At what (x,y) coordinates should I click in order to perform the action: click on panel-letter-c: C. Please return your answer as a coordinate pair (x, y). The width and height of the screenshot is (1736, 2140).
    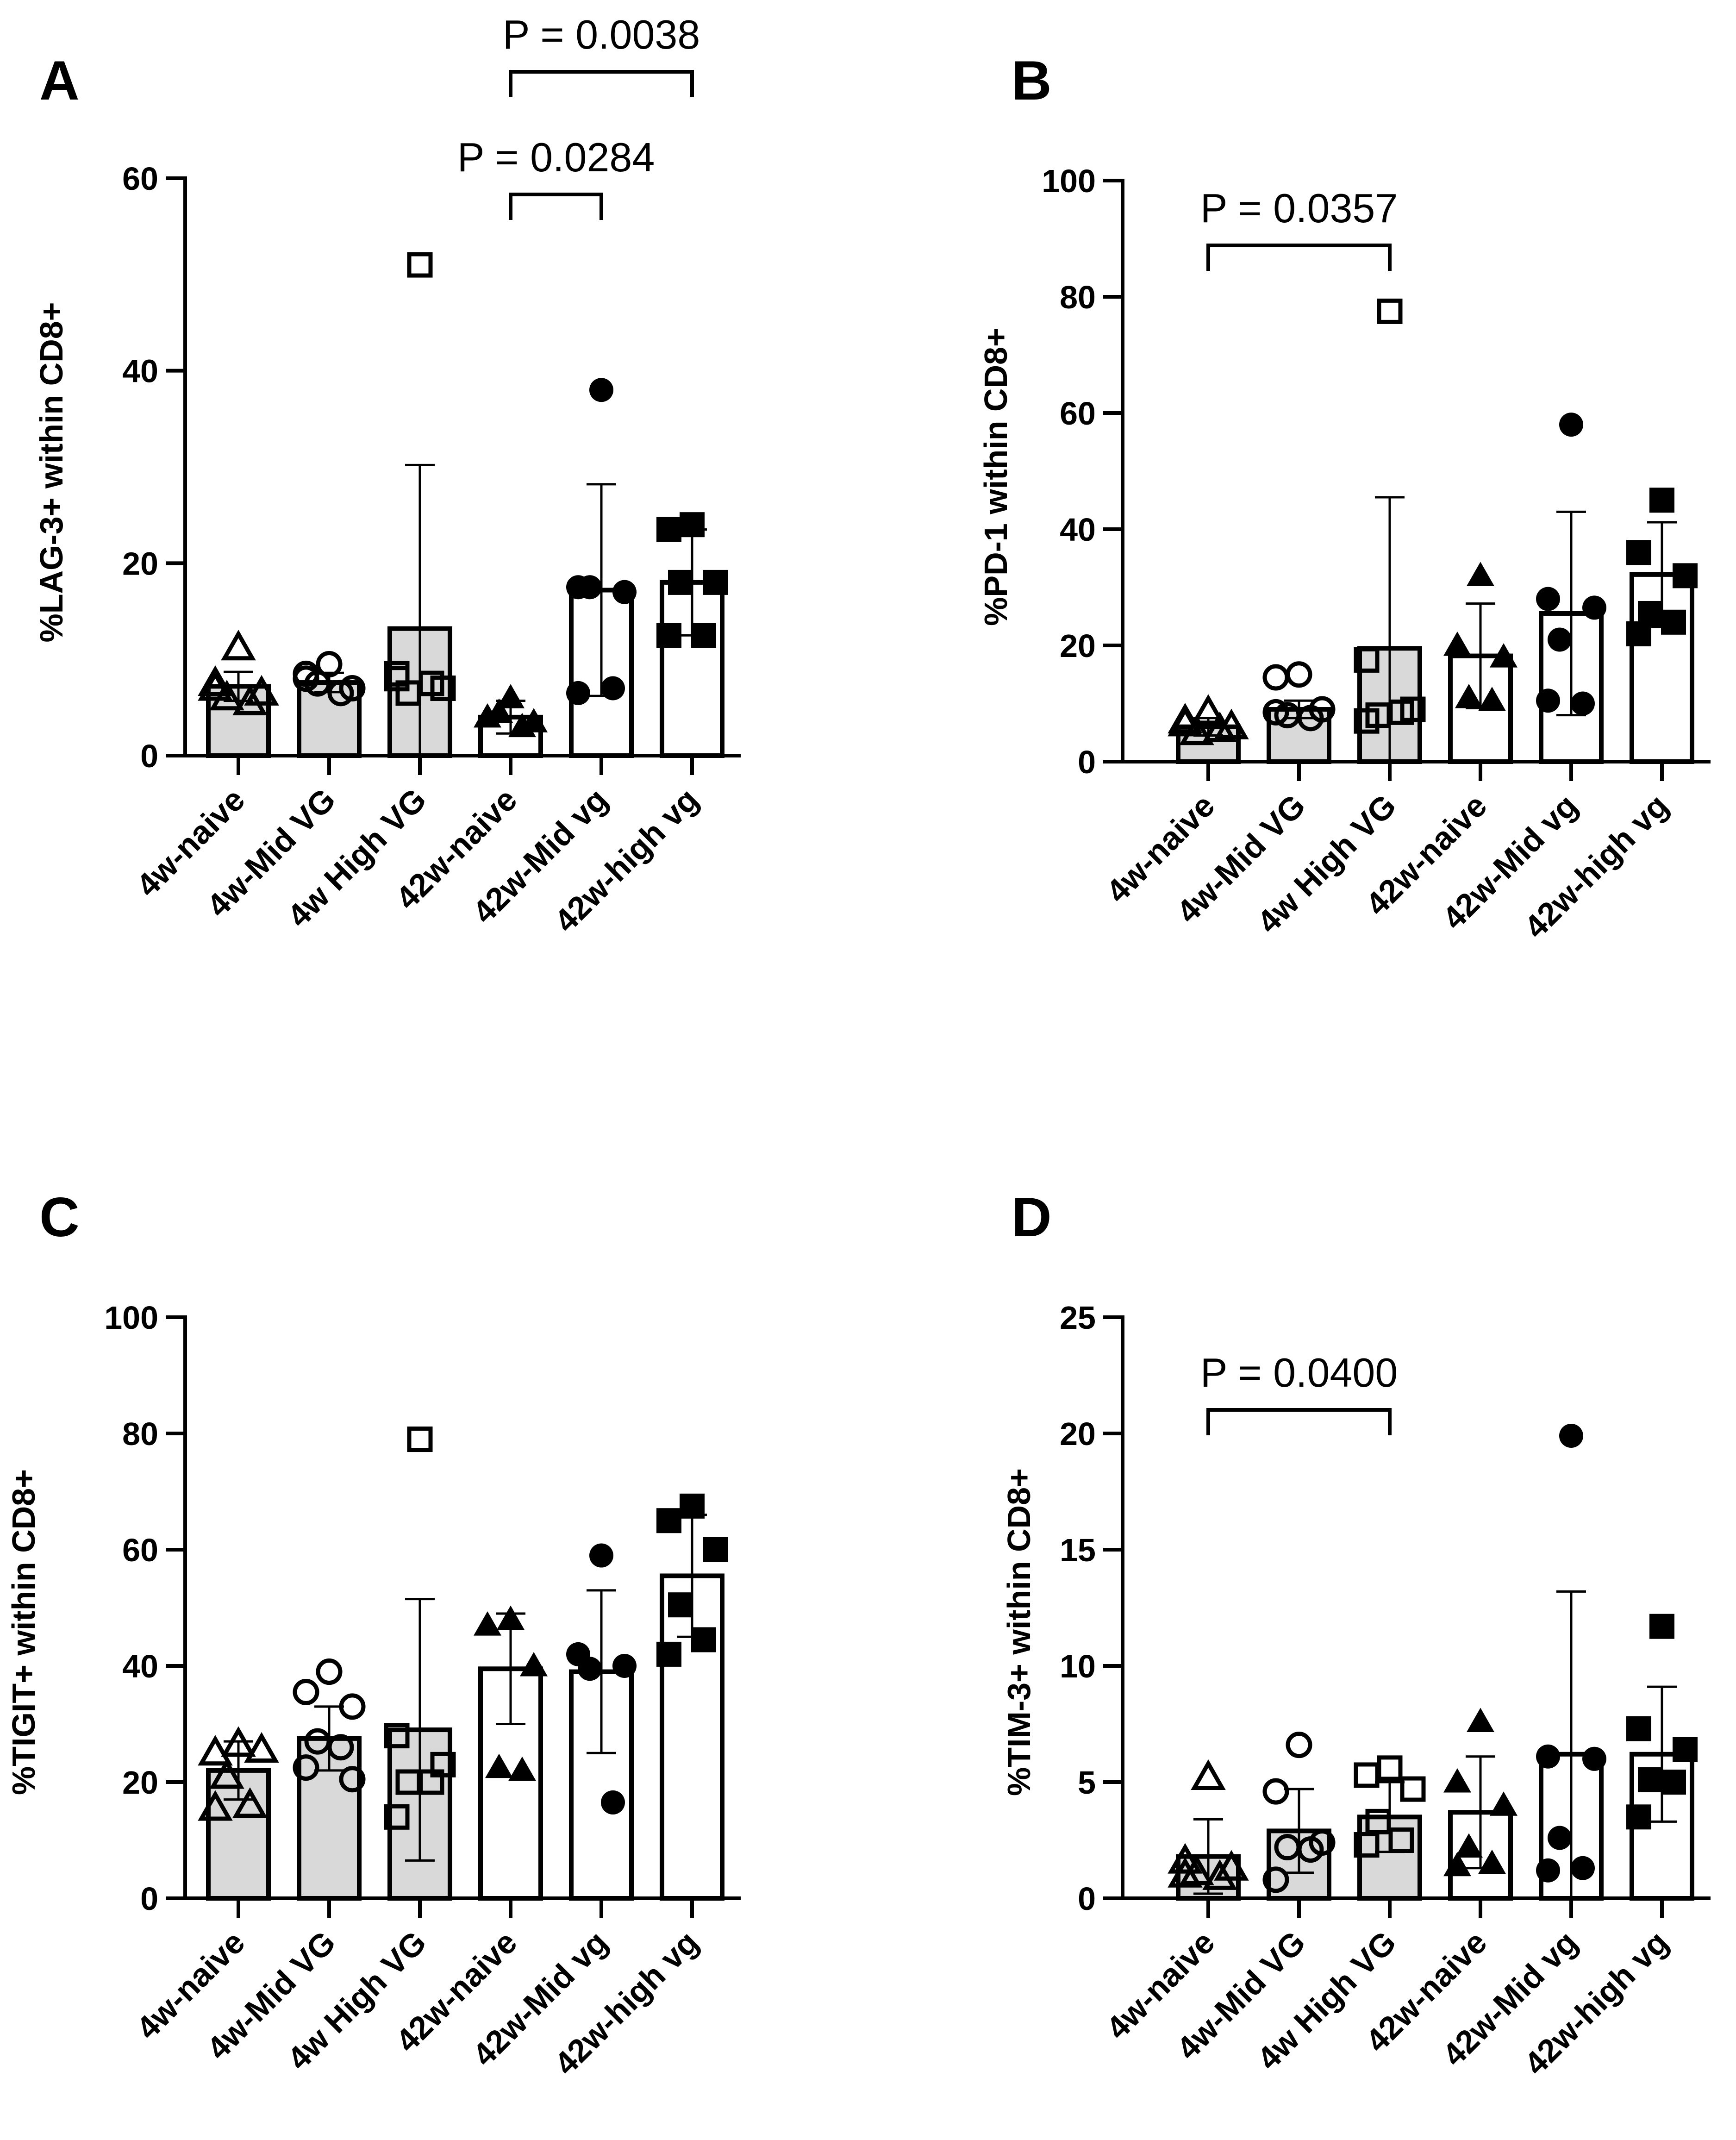
    Looking at the image, I should click on (59, 1217).